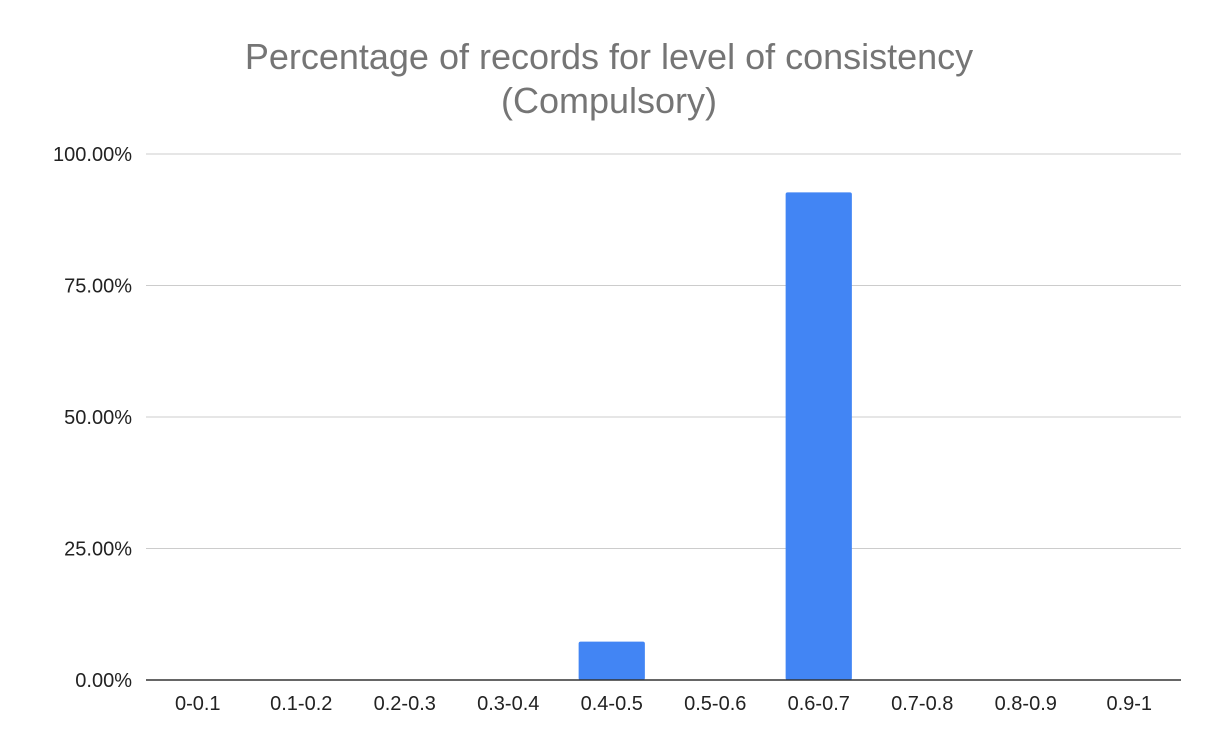 The image size is (1218, 754). Describe the element at coordinates (98, 287) in the screenshot. I see `y-tick-label: 75.00%` at that location.